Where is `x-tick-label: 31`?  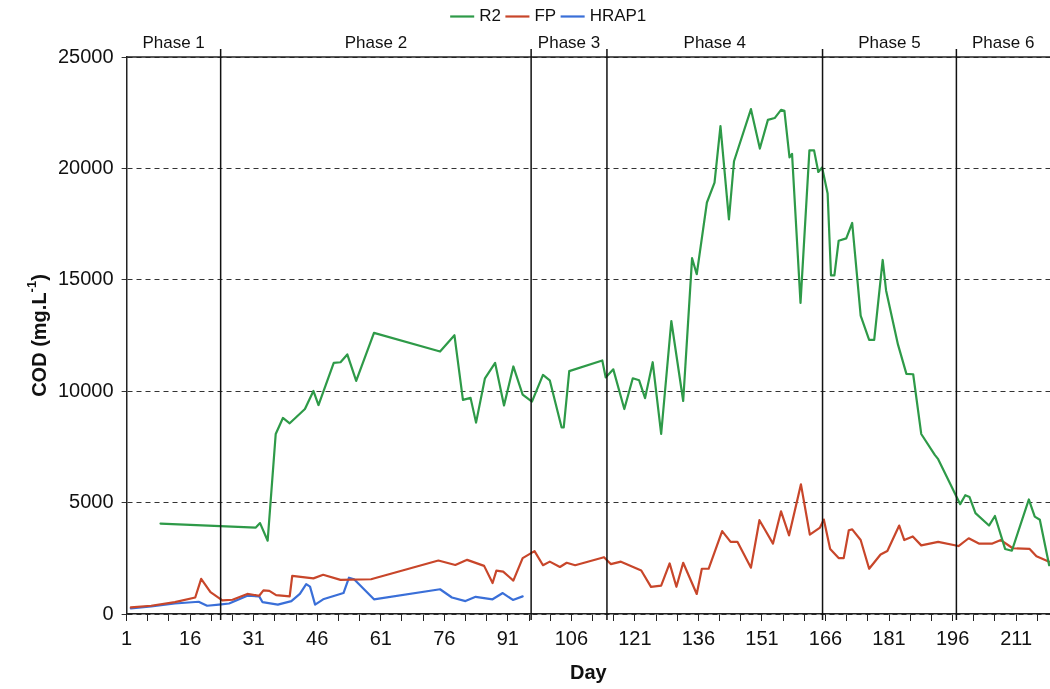
x-tick-label: 31 is located at coordinates (253, 637).